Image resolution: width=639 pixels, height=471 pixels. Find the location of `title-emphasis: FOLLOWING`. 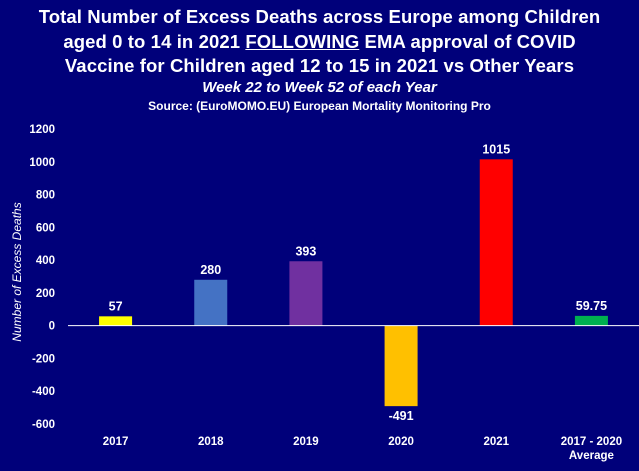

title-emphasis: FOLLOWING is located at coordinates (302, 41).